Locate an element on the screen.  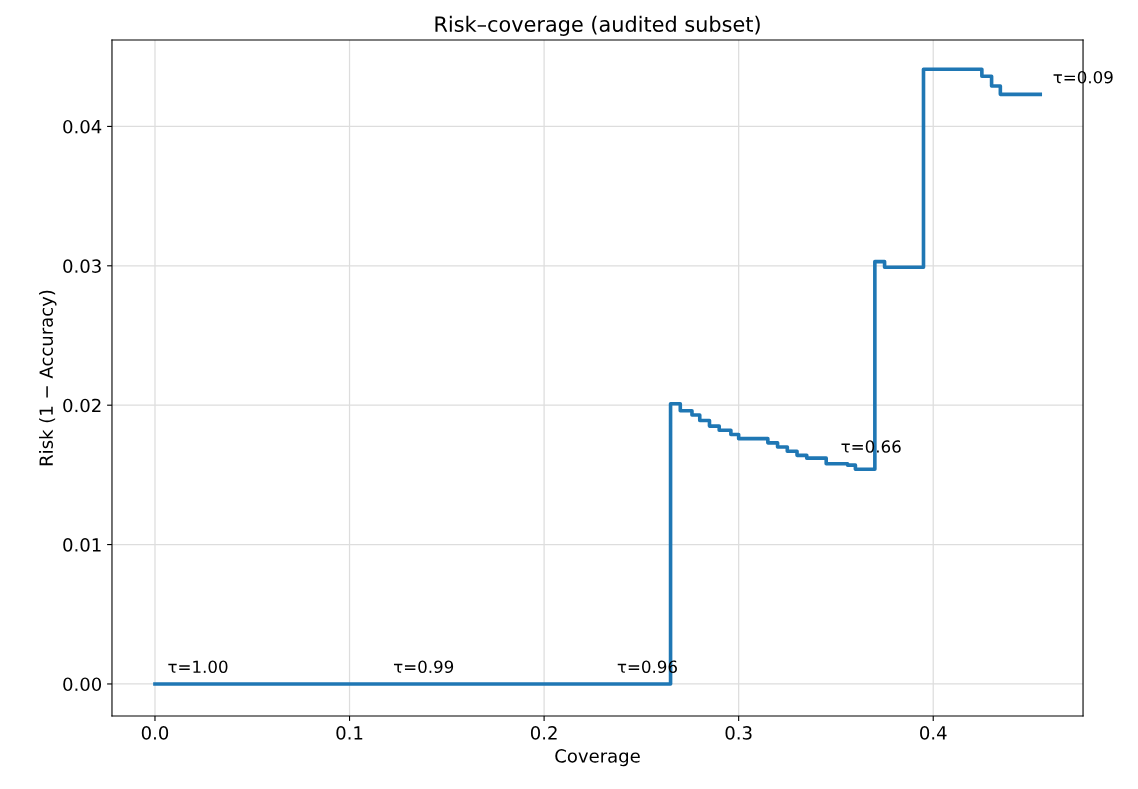
x-tick-label: 0.2 is located at coordinates (543, 733).